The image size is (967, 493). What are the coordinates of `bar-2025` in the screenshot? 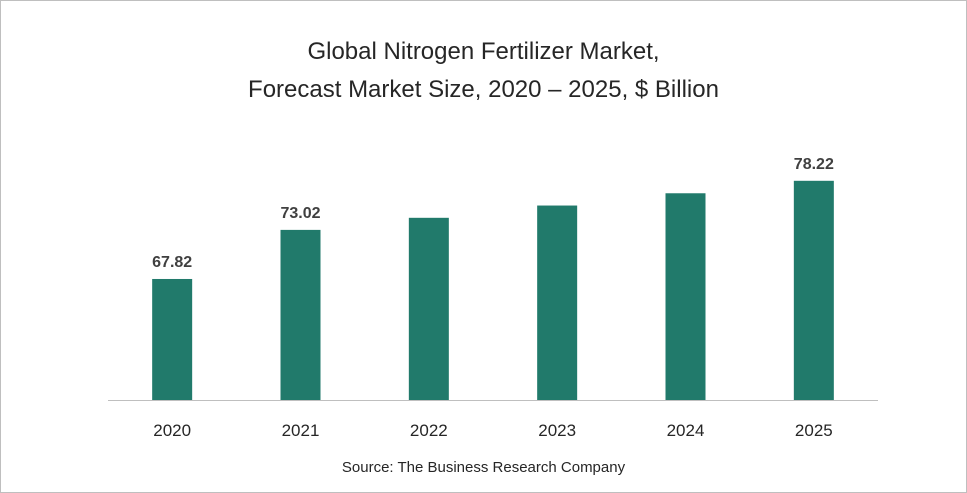 It's located at (813, 290).